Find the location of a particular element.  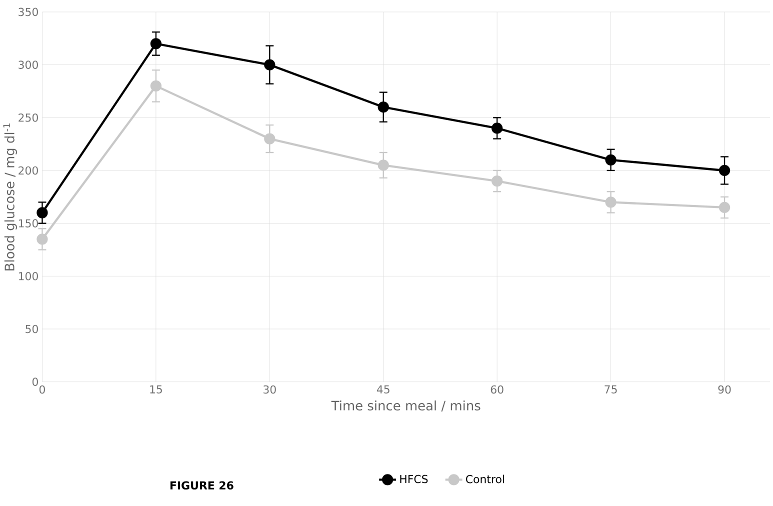

legend-label: Control is located at coordinates (485, 479).